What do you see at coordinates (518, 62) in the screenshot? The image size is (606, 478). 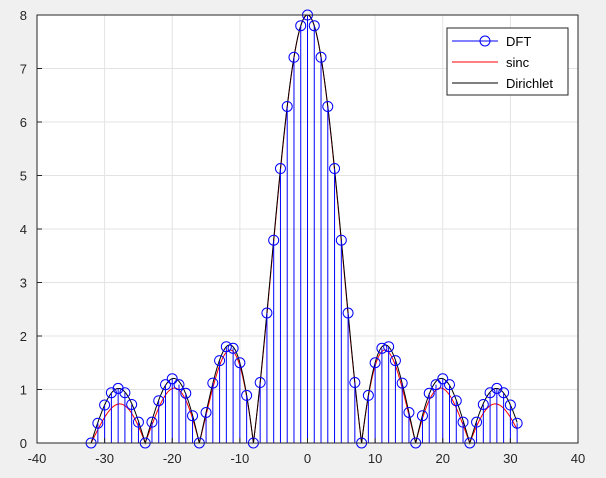 I see `legend-sinc-label: sinc` at bounding box center [518, 62].